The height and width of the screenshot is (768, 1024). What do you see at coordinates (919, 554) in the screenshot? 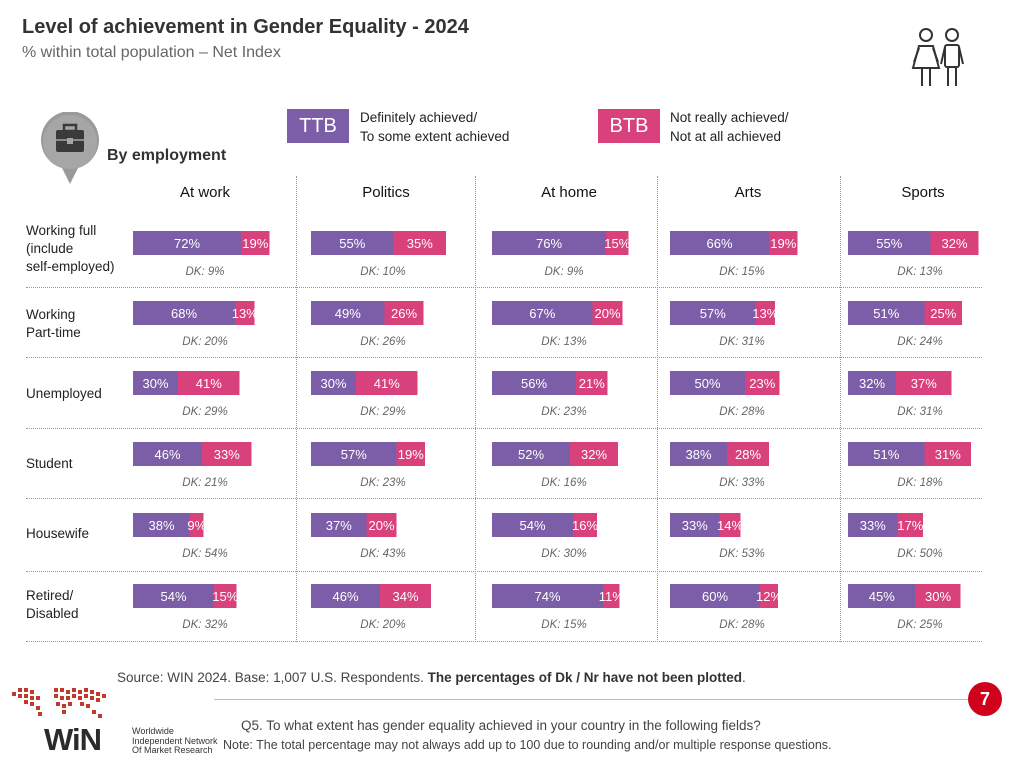
I see `dk-value-label: DK: 50%` at bounding box center [919, 554].